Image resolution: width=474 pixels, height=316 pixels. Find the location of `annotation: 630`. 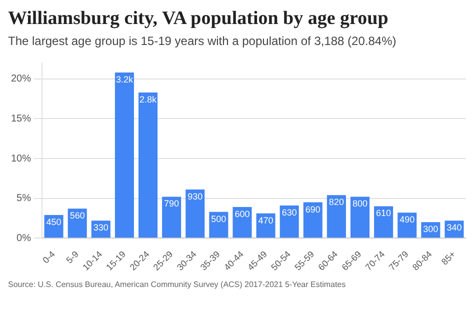

annotation: 630 is located at coordinates (289, 212).